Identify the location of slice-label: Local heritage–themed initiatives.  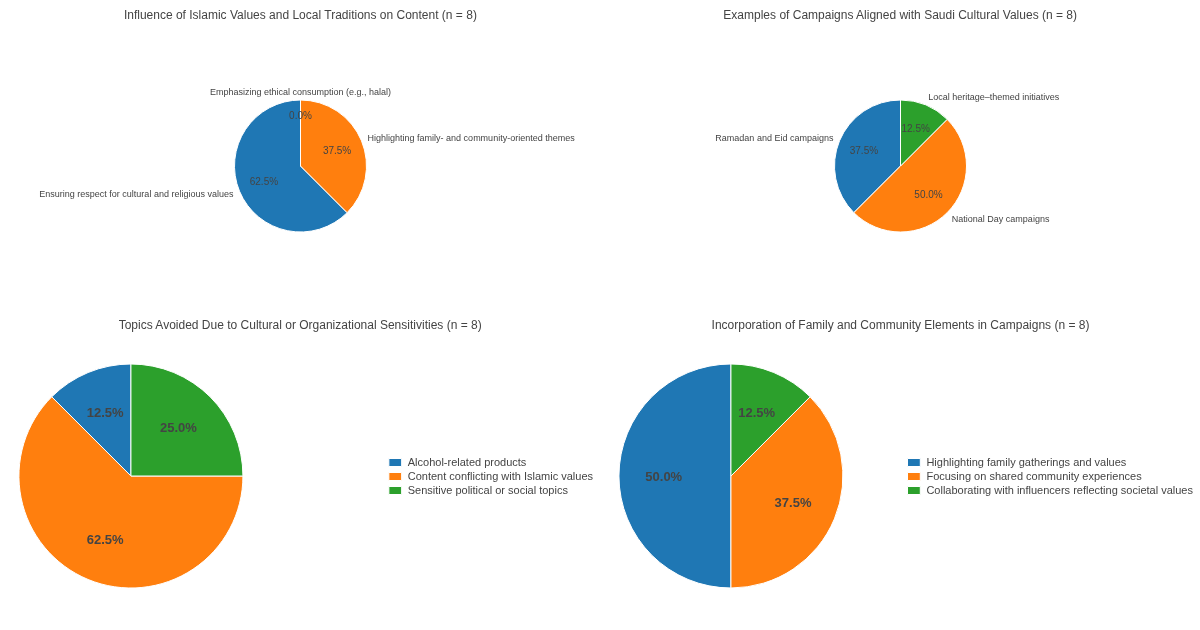
(994, 97).